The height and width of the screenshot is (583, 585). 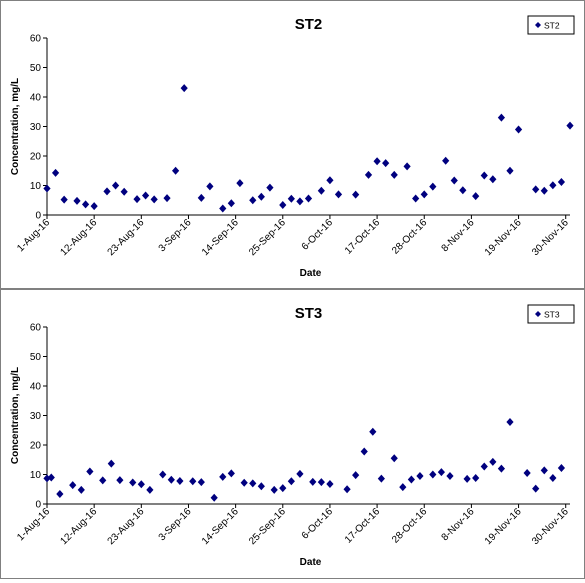 I want to click on chart1-x-tick-label: 3-Sep-16, so click(x=175, y=524).